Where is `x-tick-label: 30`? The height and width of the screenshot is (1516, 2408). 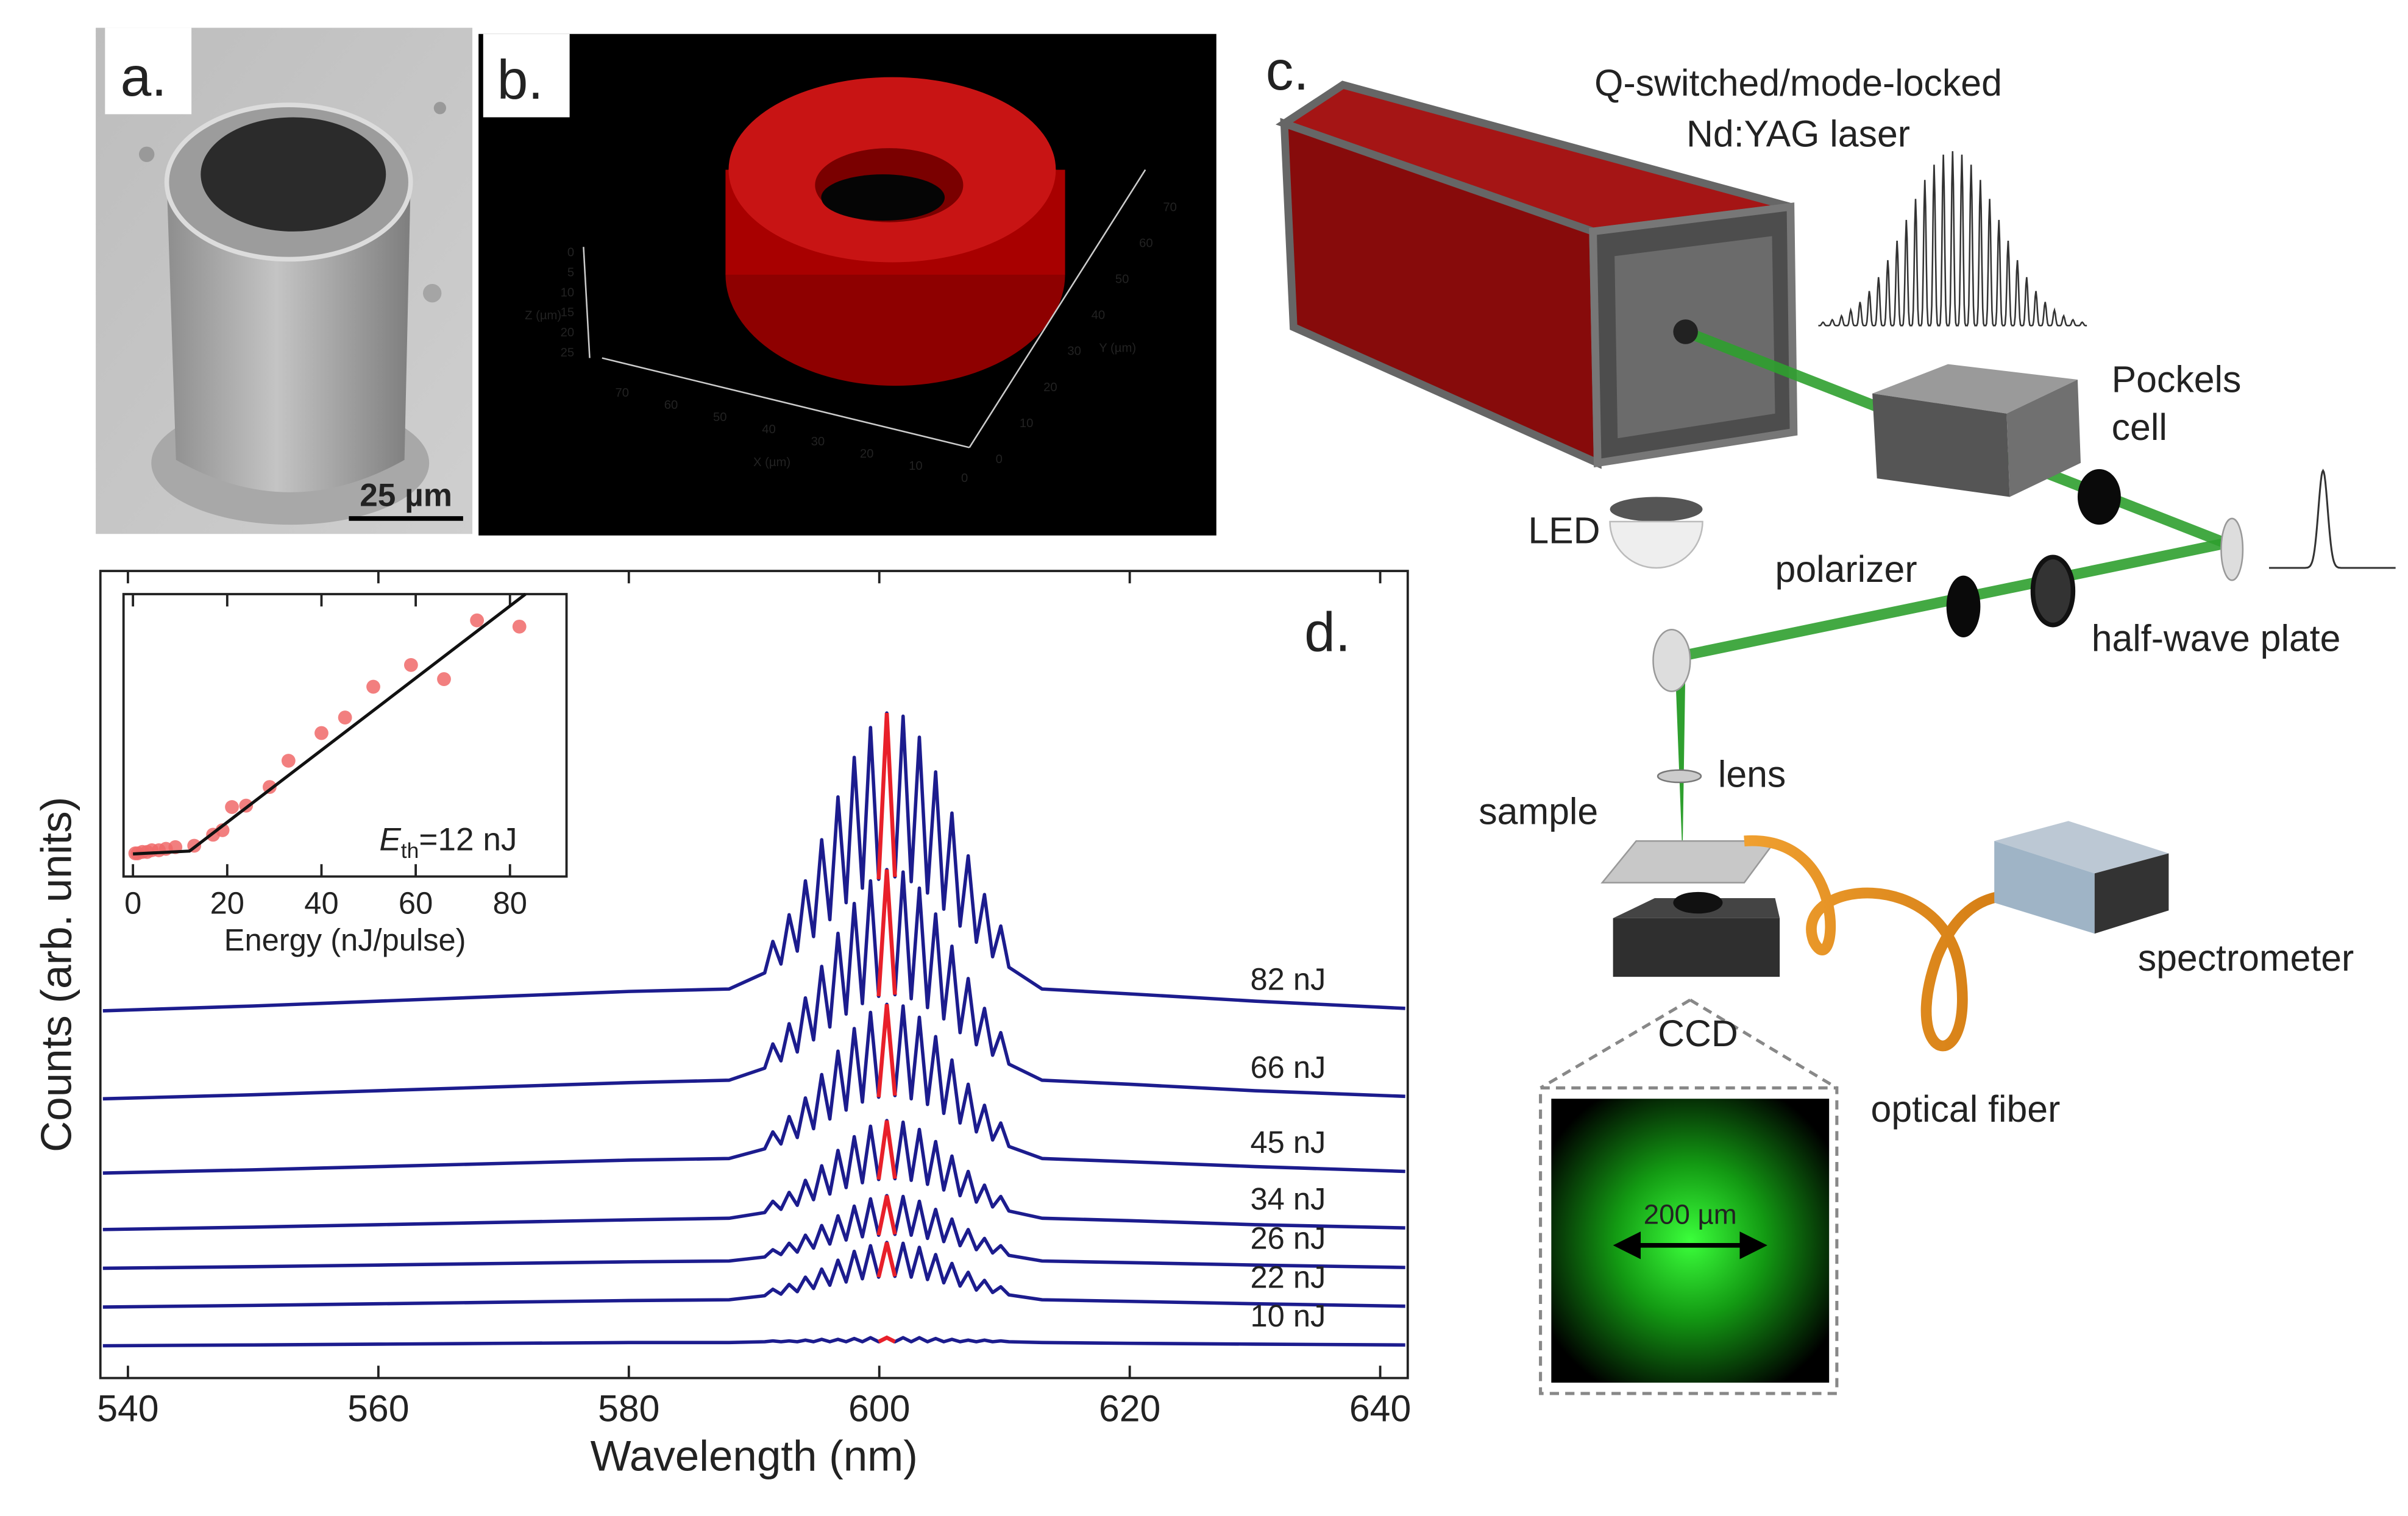 x-tick-label: 30 is located at coordinates (818, 441).